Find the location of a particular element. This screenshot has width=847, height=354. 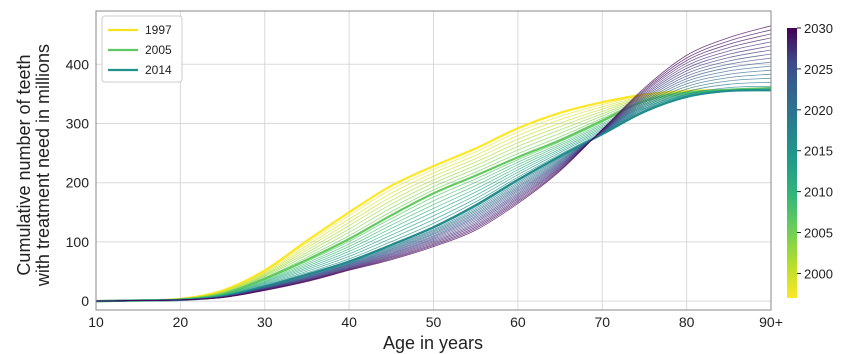

x-tick-label: 80 is located at coordinates (687, 322).